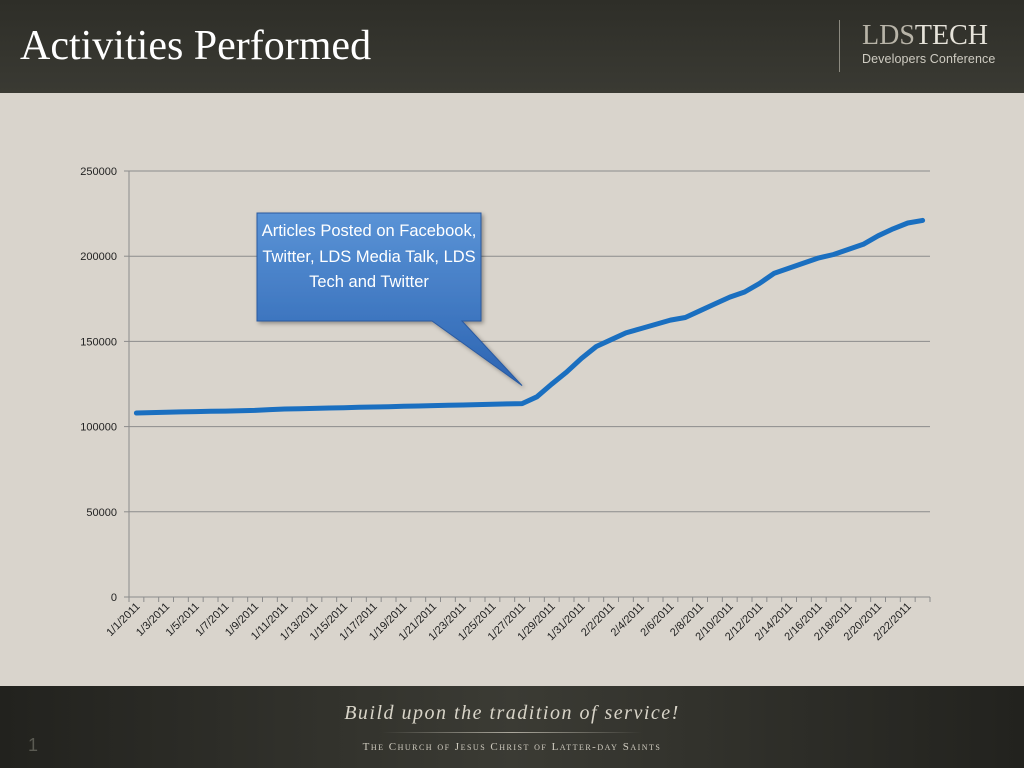 The height and width of the screenshot is (768, 1024). What do you see at coordinates (929, 59) in the screenshot?
I see `logo-subtitle: Developers Conference` at bounding box center [929, 59].